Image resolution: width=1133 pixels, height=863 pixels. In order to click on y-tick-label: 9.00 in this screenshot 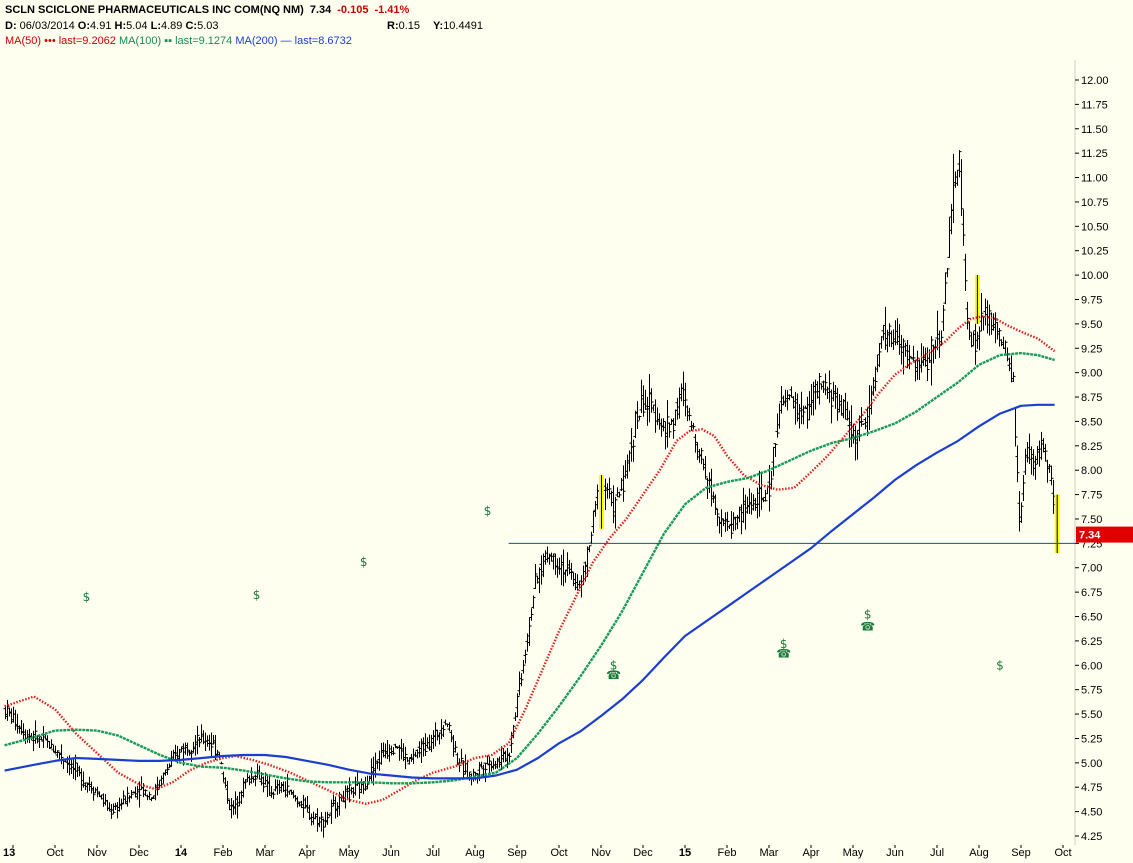, I will do `click(1091, 374)`.